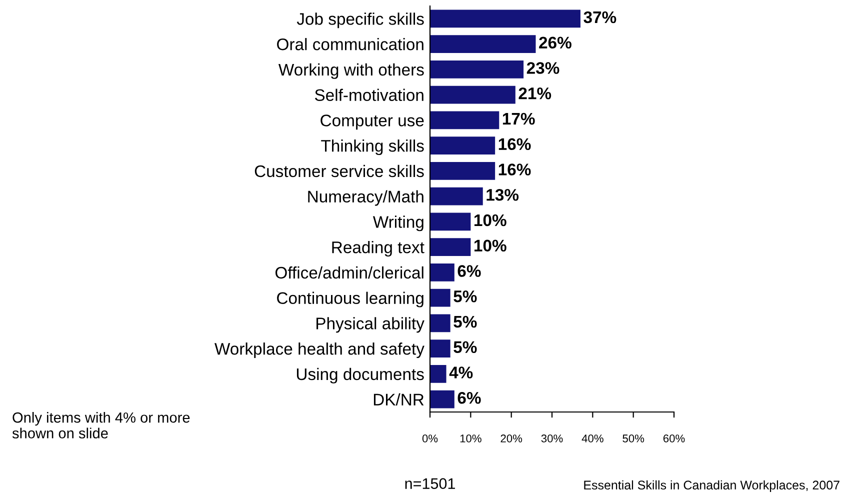 The image size is (852, 499). I want to click on data-label: 13%, so click(502, 194).